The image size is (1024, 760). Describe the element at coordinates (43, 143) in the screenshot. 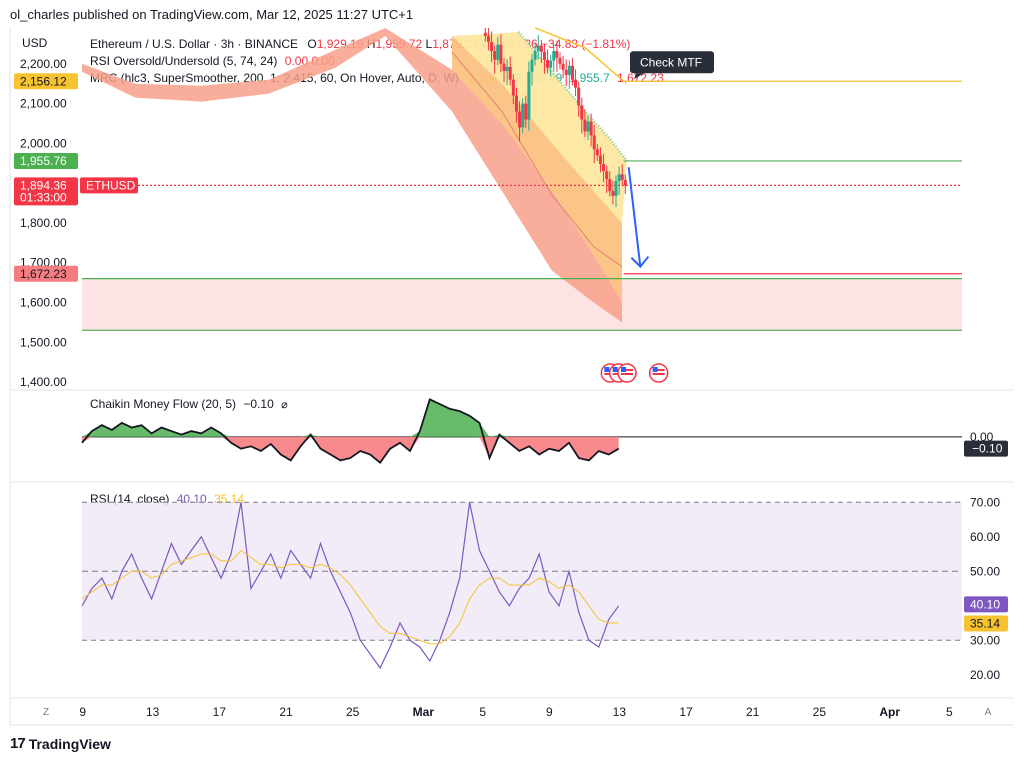

I see `price-axis-label: 2,000.00` at that location.